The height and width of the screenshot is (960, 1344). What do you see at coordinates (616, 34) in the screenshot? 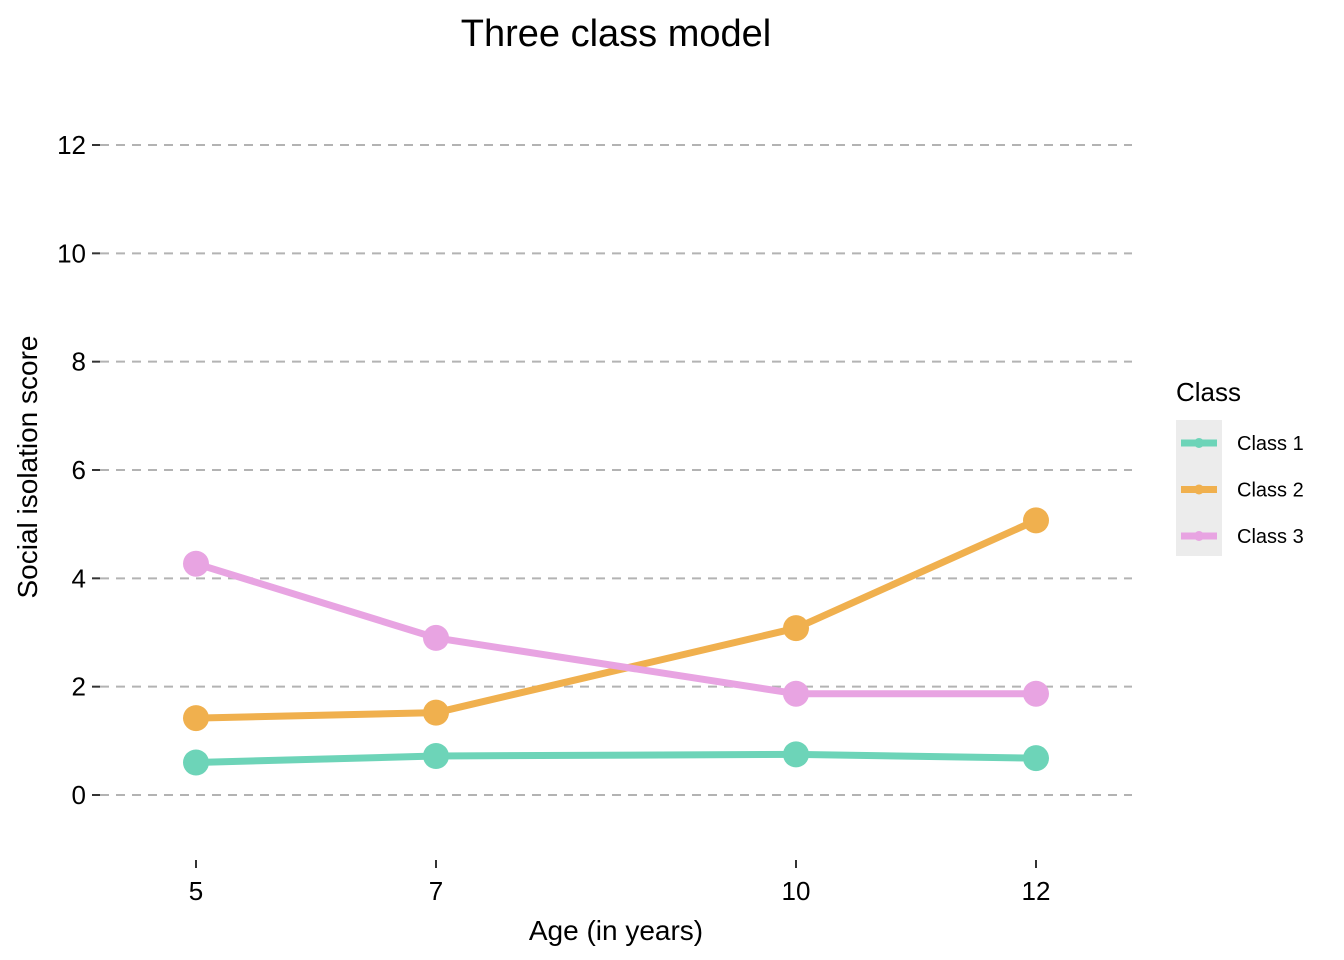
I see `chart-title: Three class model` at bounding box center [616, 34].